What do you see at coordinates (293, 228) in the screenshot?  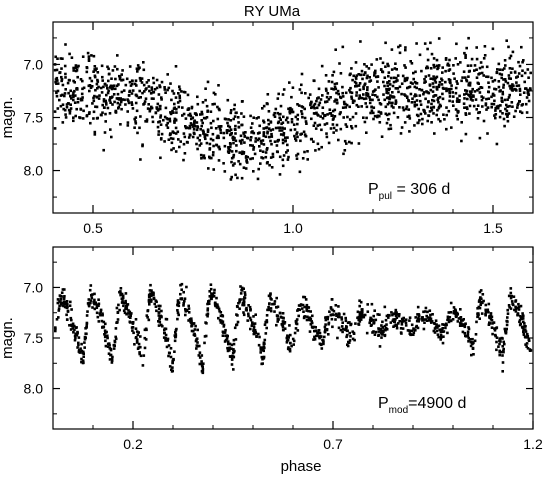 I see `x-tick-label: 1.0` at bounding box center [293, 228].